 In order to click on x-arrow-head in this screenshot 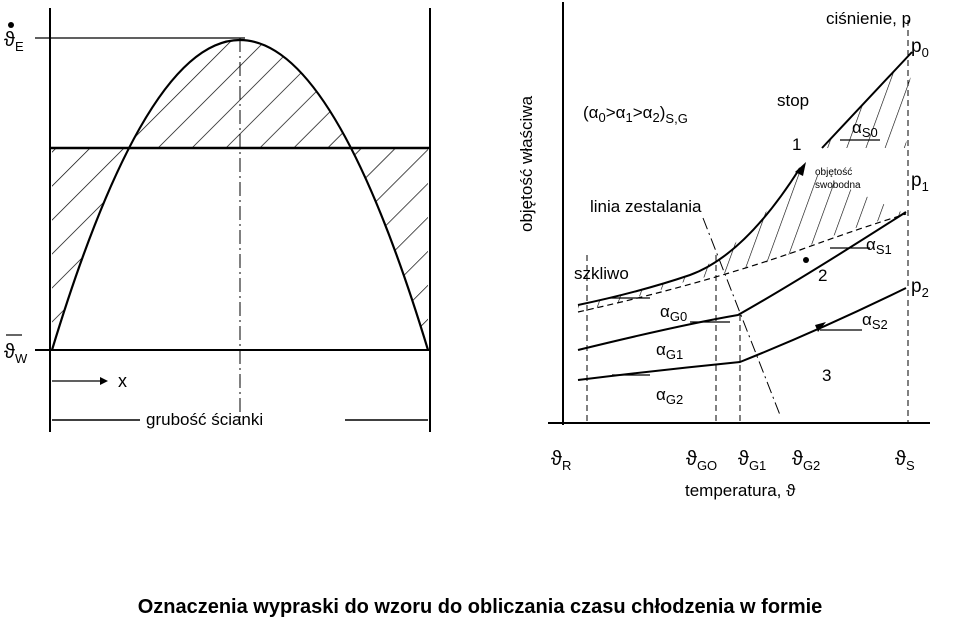, I will do `click(104, 381)`.